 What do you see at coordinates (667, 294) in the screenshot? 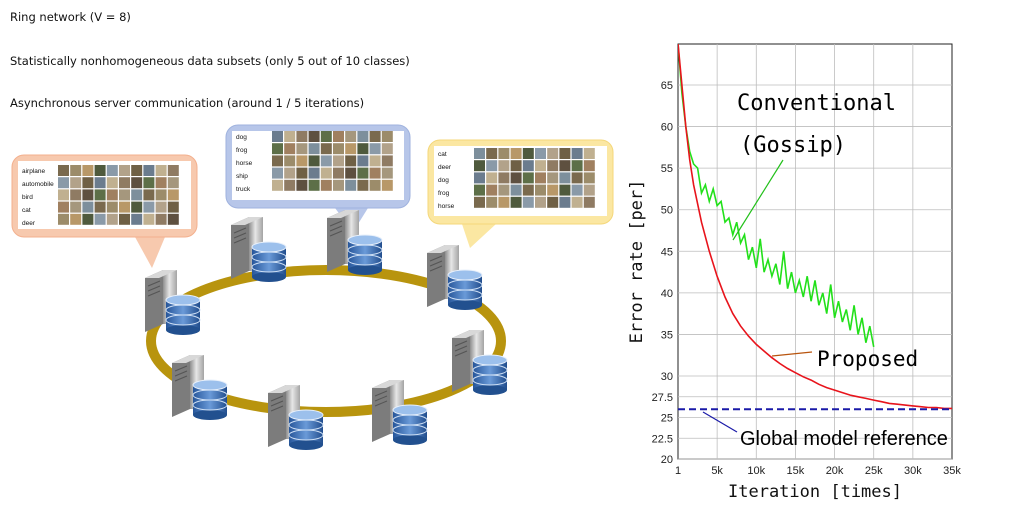
I see `y-tick-label: 40` at bounding box center [667, 294].